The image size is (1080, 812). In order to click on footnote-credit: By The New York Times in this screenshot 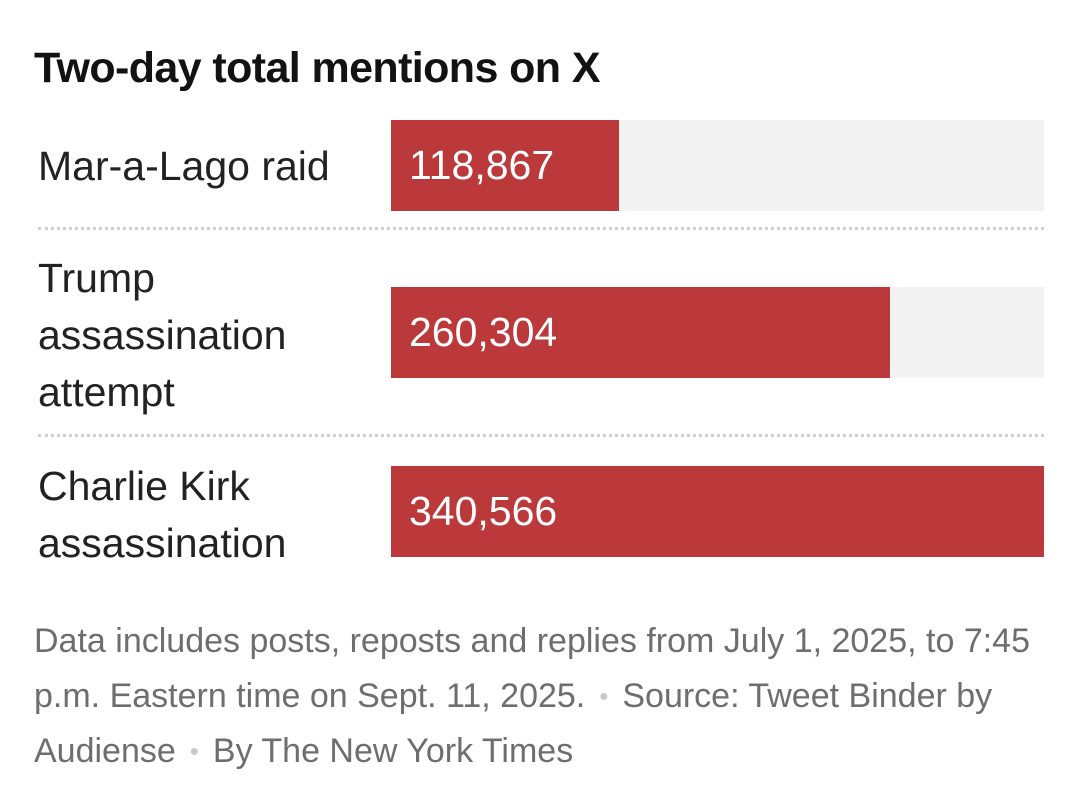, I will do `click(393, 751)`.